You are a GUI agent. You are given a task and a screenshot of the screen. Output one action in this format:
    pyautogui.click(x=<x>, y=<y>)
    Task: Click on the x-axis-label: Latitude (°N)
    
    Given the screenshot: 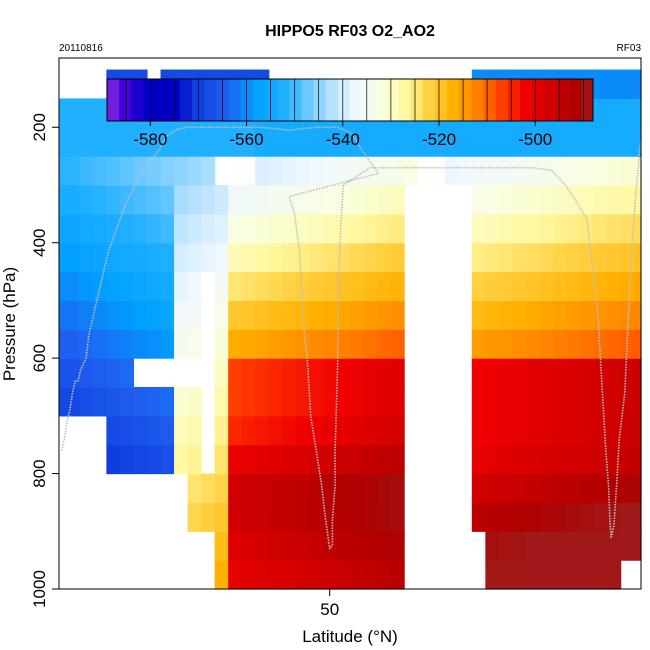 What is the action you would take?
    pyautogui.click(x=350, y=636)
    